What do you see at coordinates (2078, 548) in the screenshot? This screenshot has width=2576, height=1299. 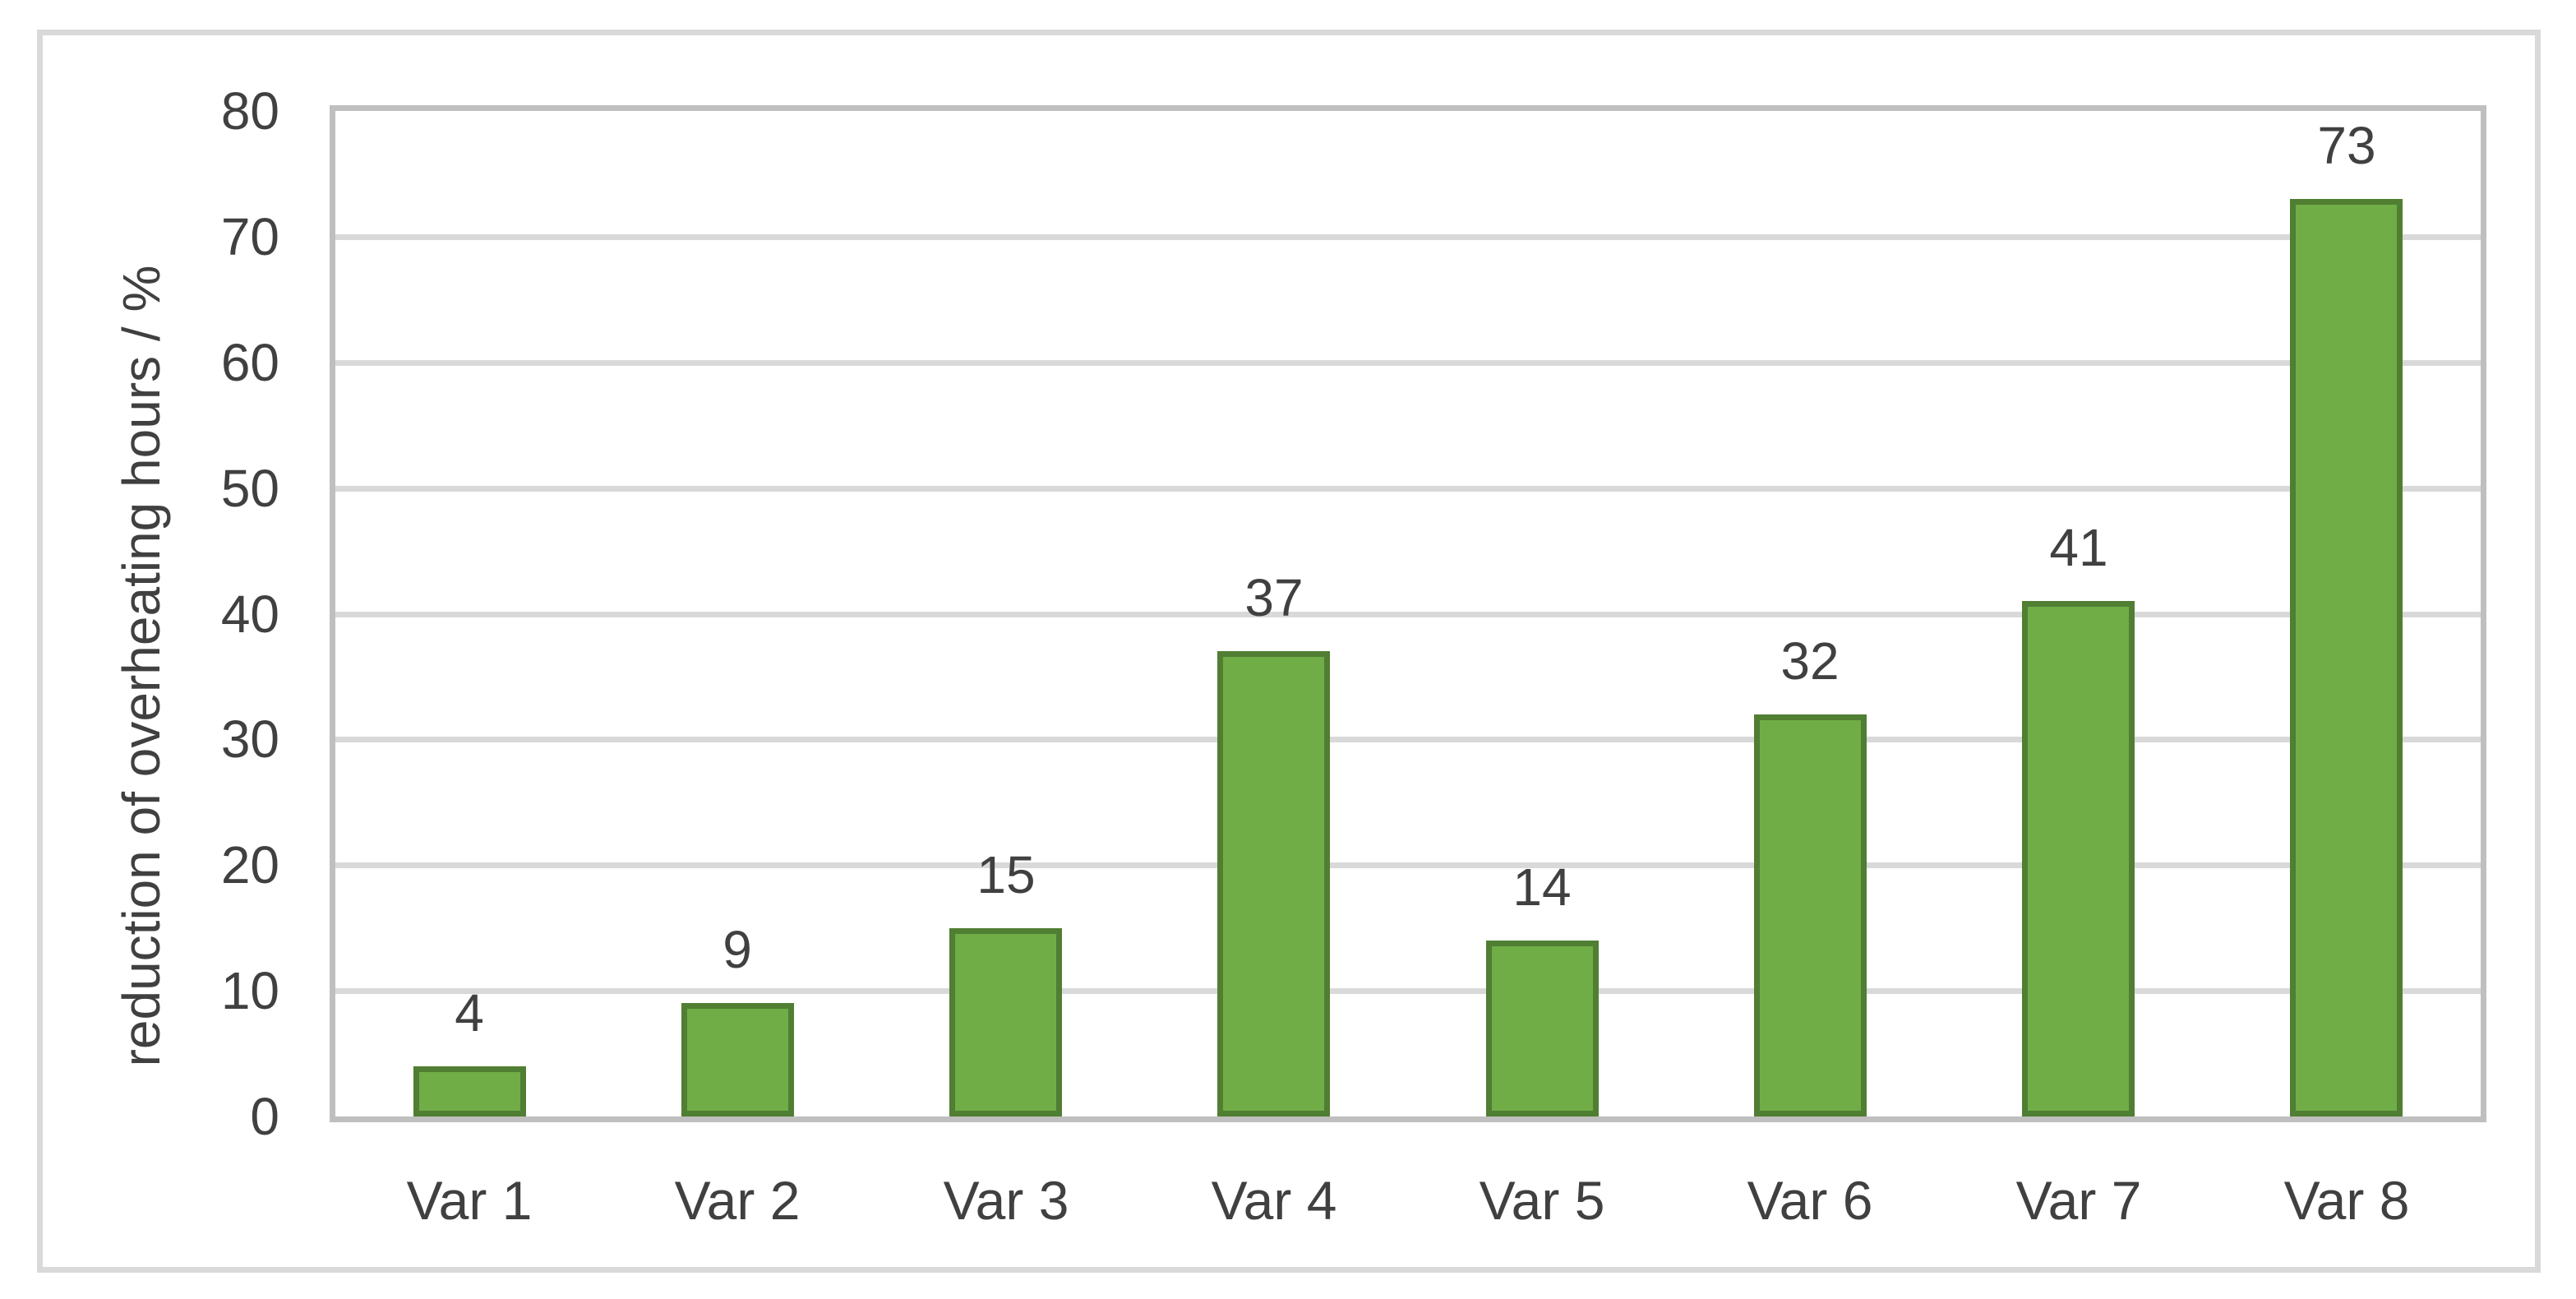 I see `data-label-var-7: 41` at bounding box center [2078, 548].